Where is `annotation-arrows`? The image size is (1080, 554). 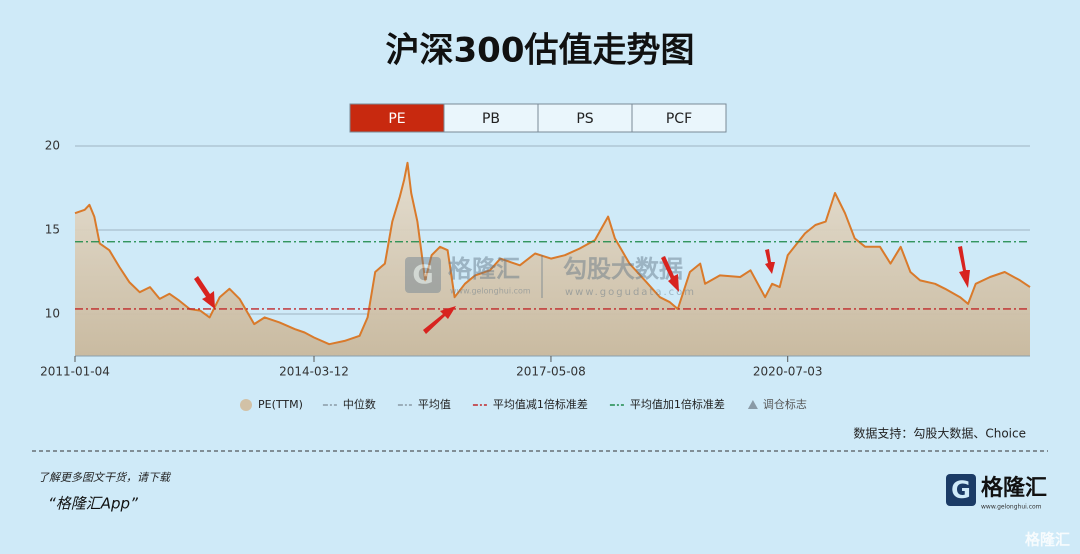
annotation-arrows is located at coordinates (582, 290).